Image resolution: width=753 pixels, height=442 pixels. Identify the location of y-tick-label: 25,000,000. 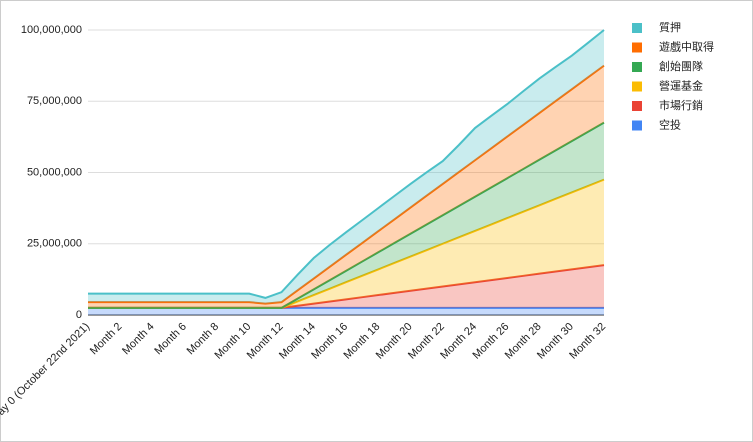
(54, 244).